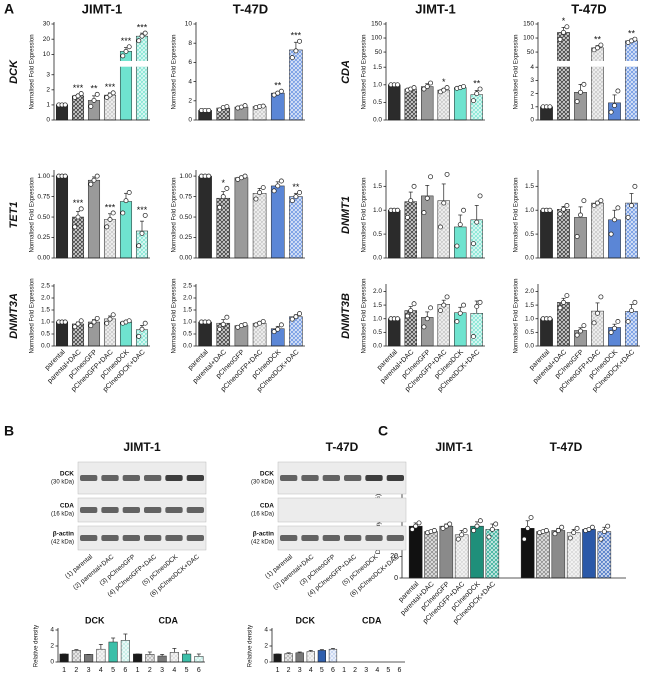 The image size is (650, 676). Describe the element at coordinates (187, 670) in the screenshot. I see `x-tick-label: 5` at that location.